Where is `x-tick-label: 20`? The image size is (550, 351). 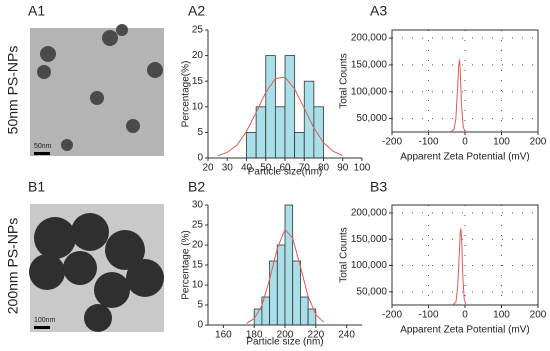 x-tick-label: 20 is located at coordinates (208, 168).